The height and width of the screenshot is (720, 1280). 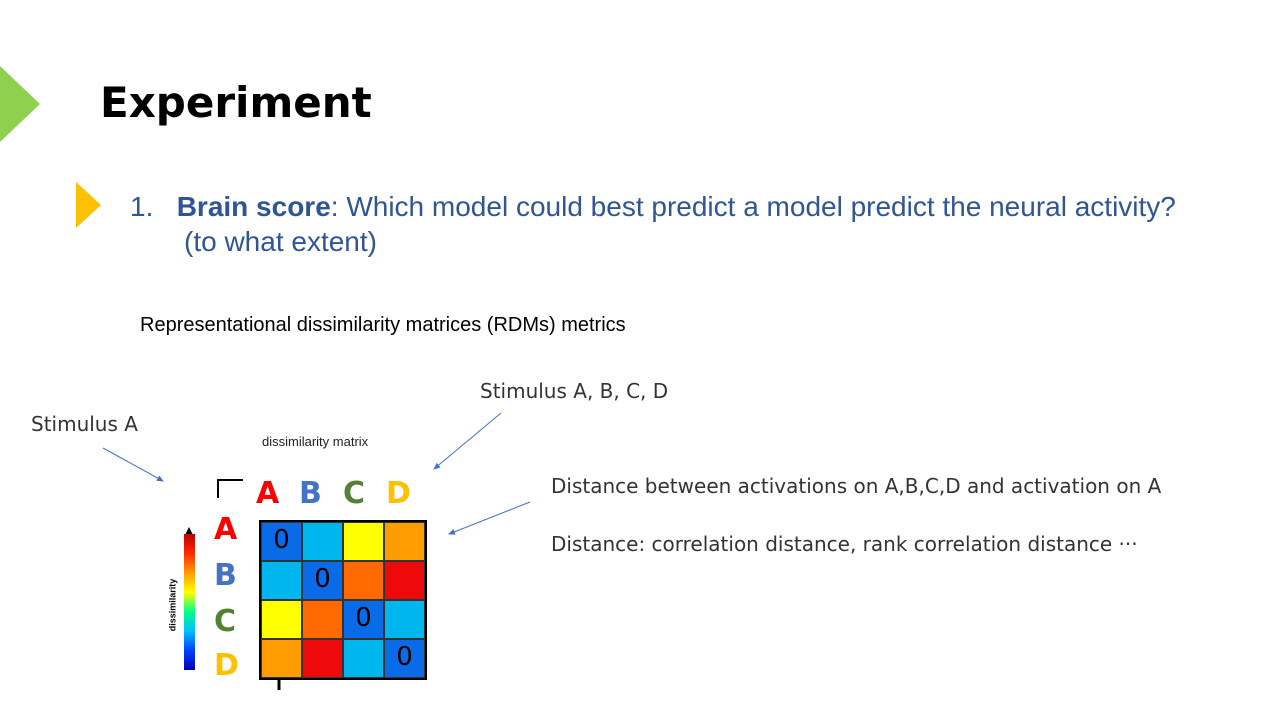 I want to click on corner-bracket, so click(x=230, y=488).